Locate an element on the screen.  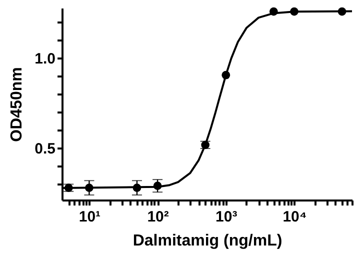
x-axis-title: Dalmitamig (ng/mL) is located at coordinates (207, 241).